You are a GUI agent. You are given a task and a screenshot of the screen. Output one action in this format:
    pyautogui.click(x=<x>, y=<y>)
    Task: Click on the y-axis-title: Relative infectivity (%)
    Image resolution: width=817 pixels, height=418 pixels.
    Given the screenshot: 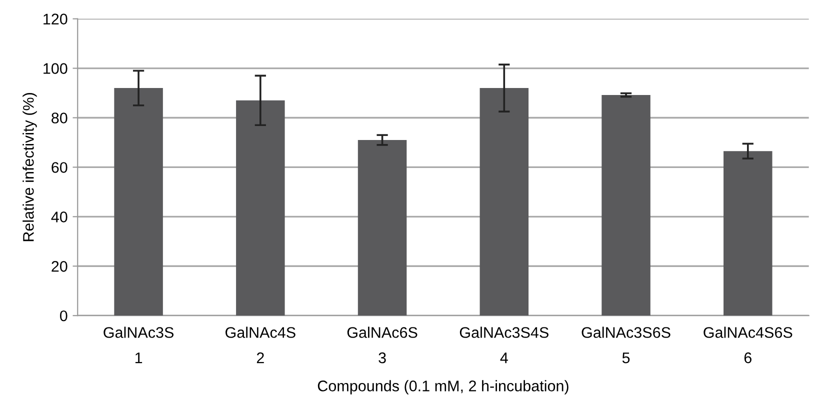 What is the action you would take?
    pyautogui.click(x=29, y=167)
    